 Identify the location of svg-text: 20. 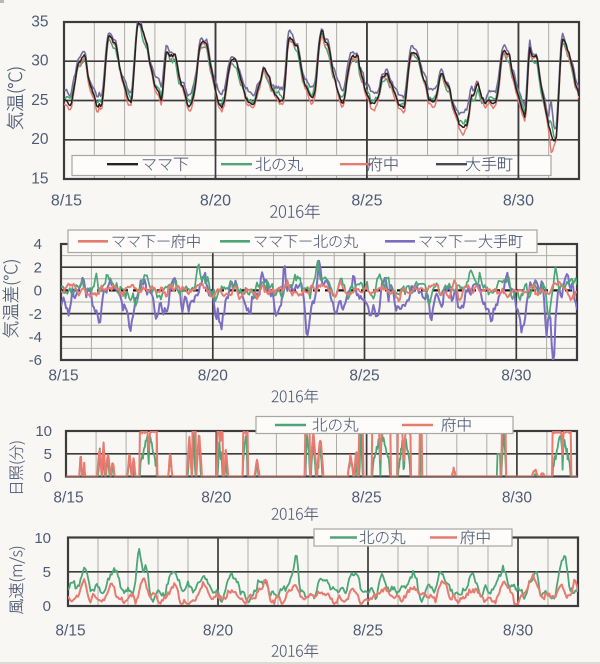
(40, 139).